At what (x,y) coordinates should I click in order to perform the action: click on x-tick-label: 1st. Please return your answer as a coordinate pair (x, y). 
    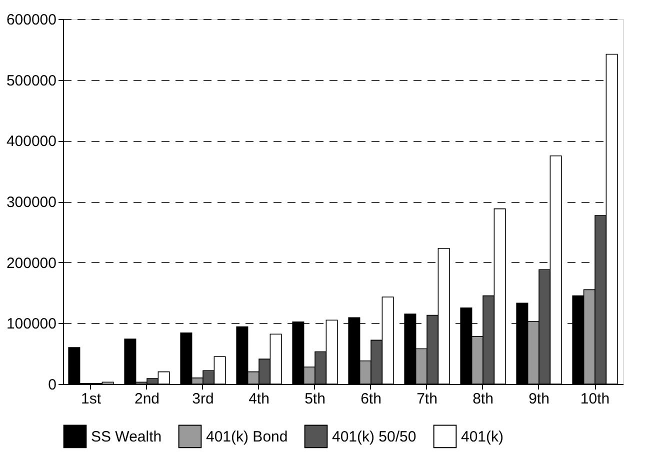
    Looking at the image, I should click on (91, 399).